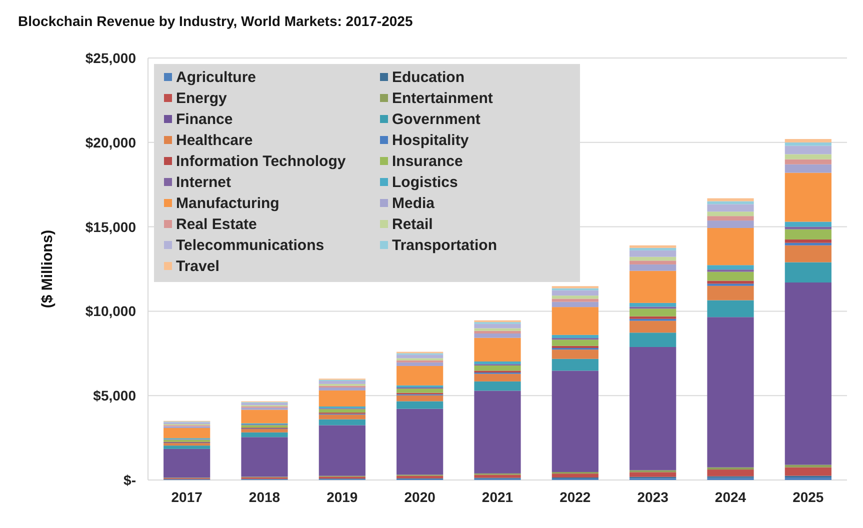 The width and height of the screenshot is (863, 528). I want to click on y-tick-label: $10,000, so click(110, 311).